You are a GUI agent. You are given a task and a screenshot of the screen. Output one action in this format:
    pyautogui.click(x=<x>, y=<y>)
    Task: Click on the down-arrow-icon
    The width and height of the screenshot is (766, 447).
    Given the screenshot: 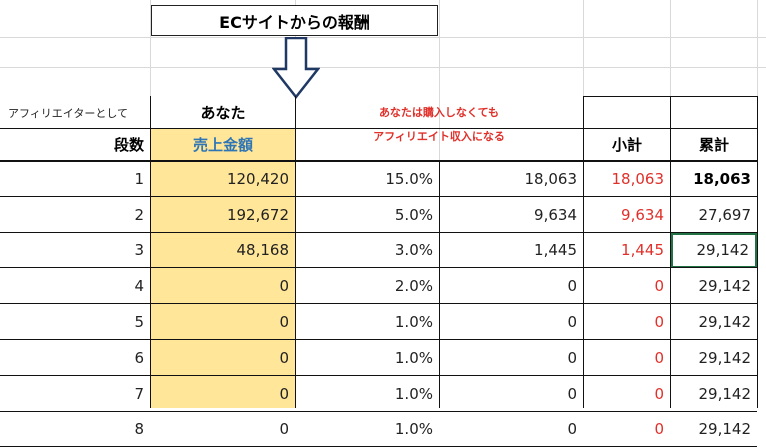 What is the action you would take?
    pyautogui.click(x=296, y=68)
    